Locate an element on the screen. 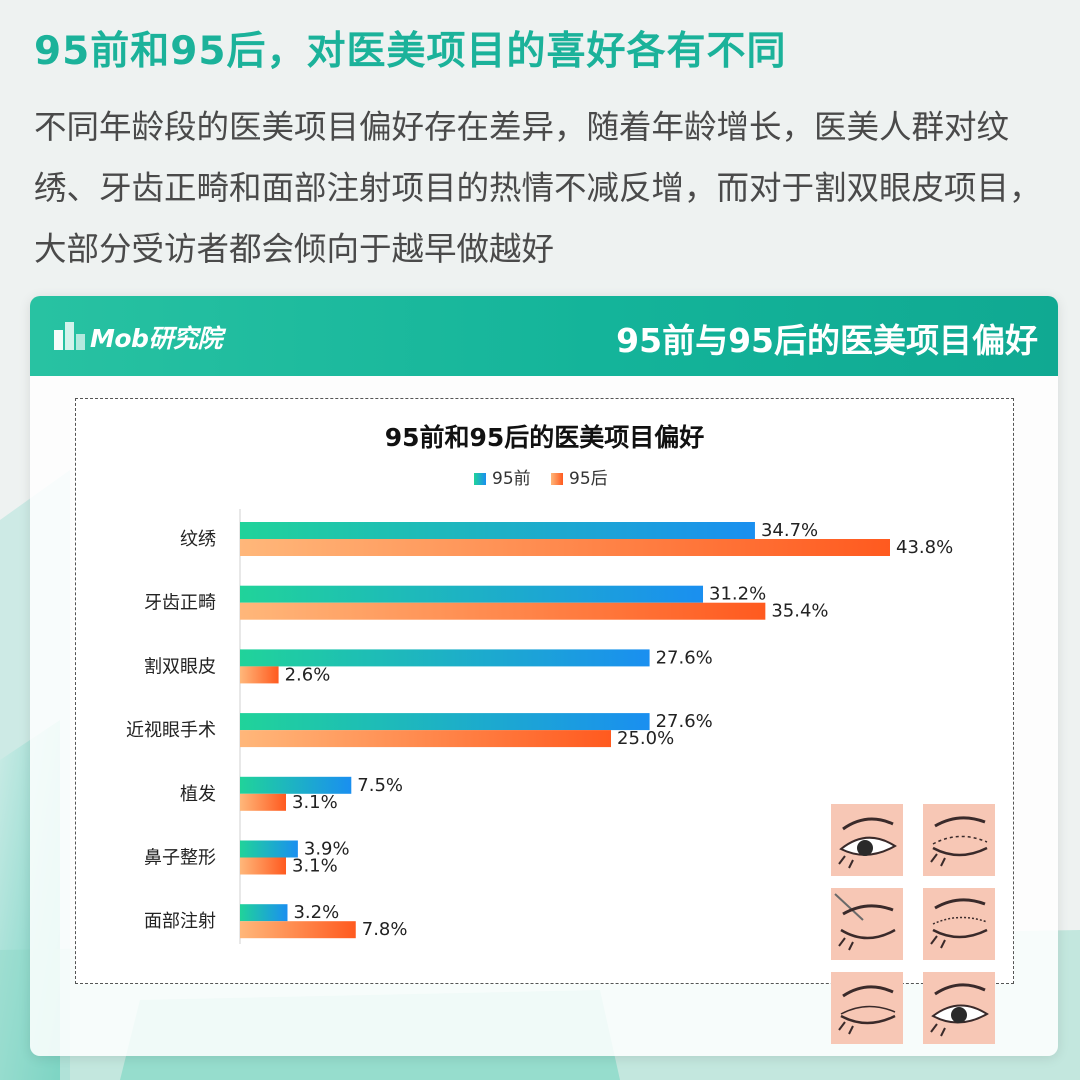  data-label: 43.8% is located at coordinates (924, 547).